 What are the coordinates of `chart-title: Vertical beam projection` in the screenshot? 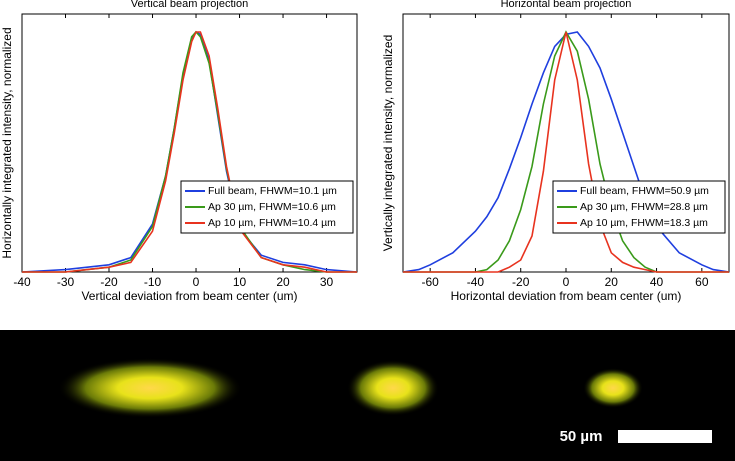 It's located at (189, 5).